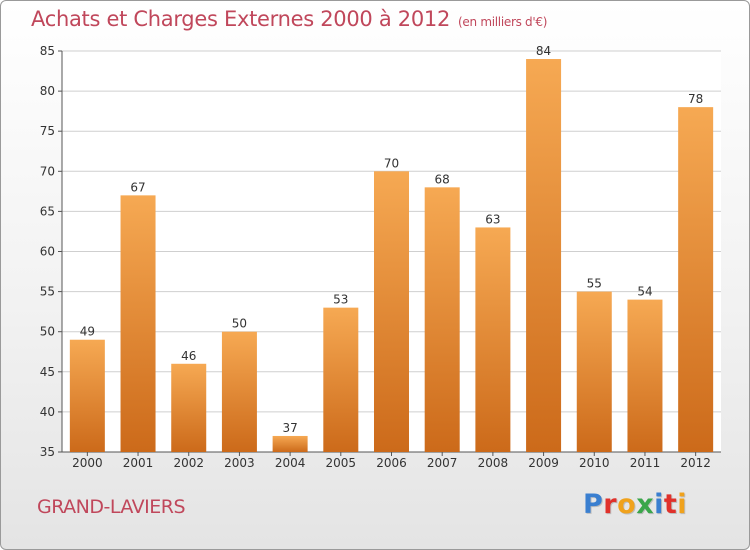 The image size is (750, 550). What do you see at coordinates (644, 292) in the screenshot?
I see `data-label-2011: 54` at bounding box center [644, 292].